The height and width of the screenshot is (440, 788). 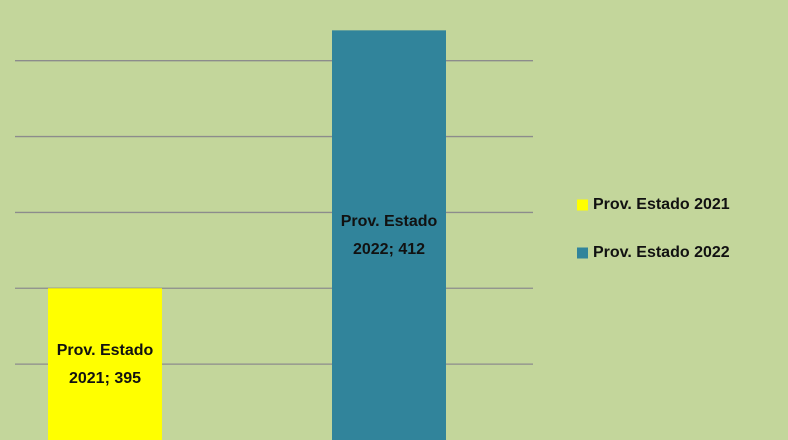 What do you see at coordinates (661, 252) in the screenshot?
I see `legend-label: Prov. Estado 2022` at bounding box center [661, 252].